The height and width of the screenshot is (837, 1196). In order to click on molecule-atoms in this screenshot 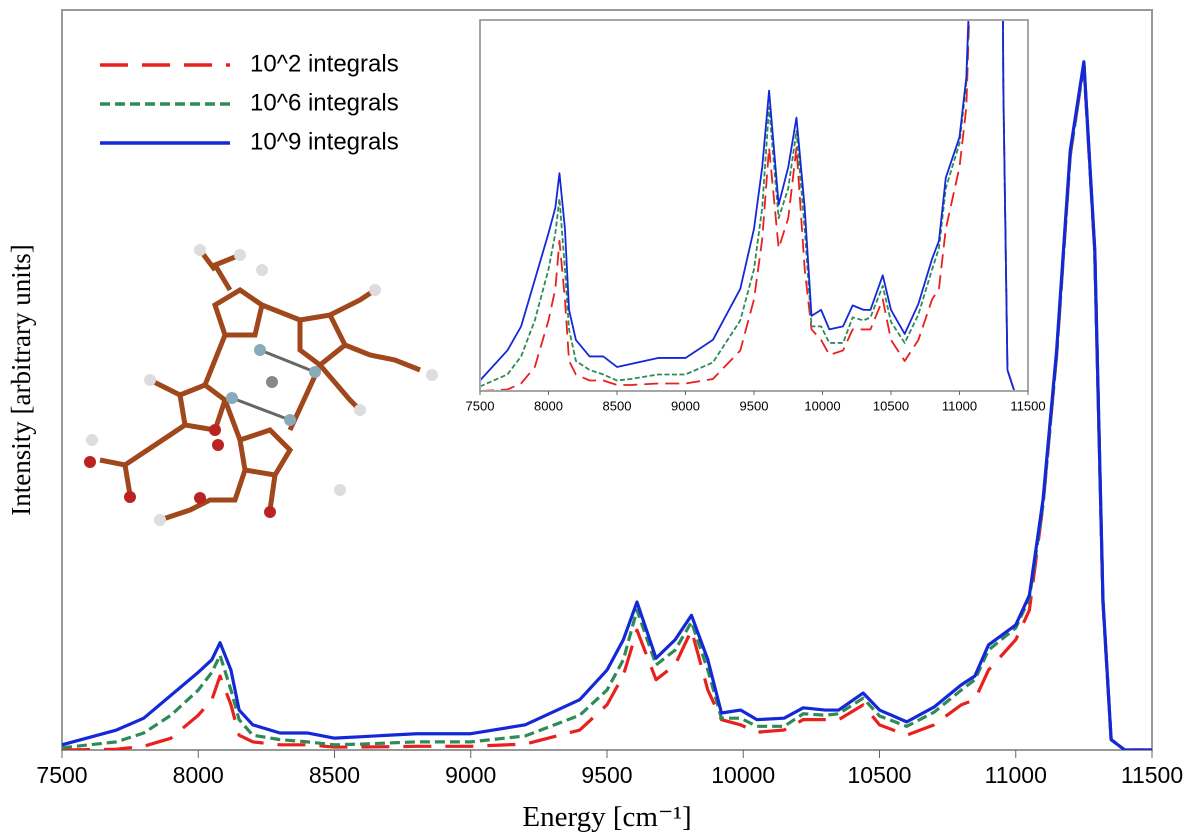, I will do `click(261, 385)`.